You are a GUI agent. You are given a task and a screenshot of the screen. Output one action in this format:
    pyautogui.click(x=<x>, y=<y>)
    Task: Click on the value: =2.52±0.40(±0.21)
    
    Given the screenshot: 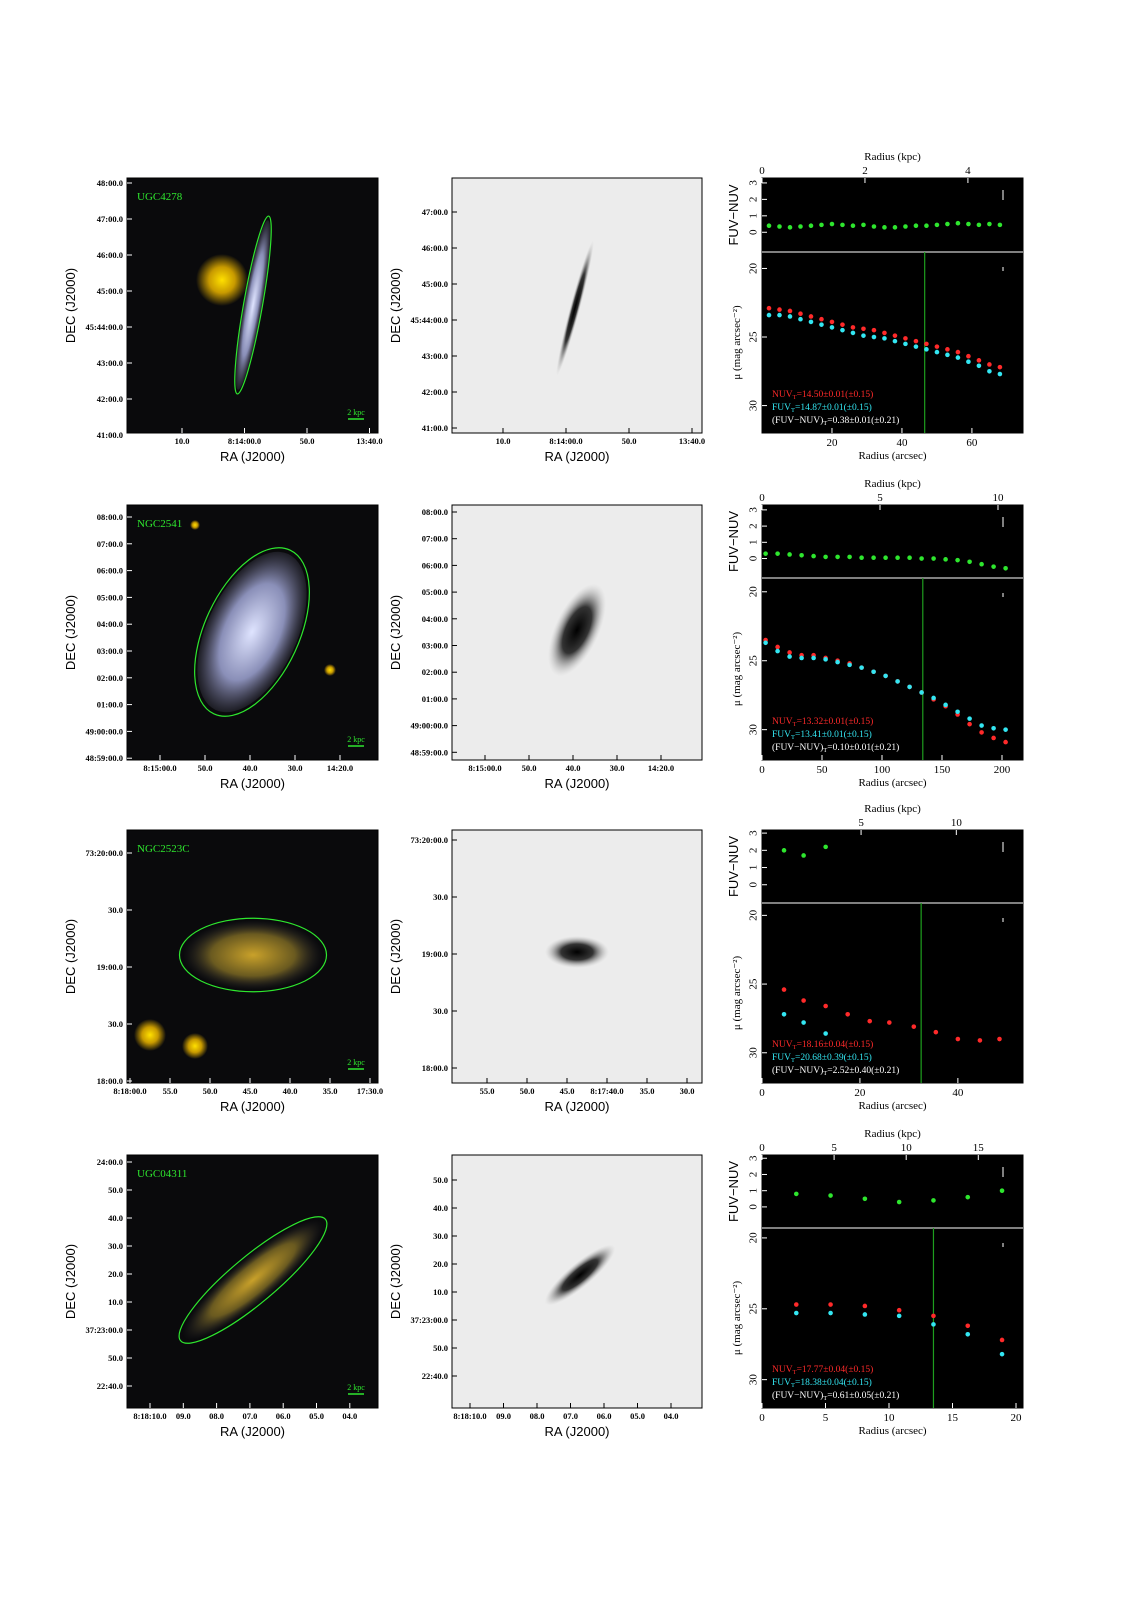 What is the action you would take?
    pyautogui.click(x=863, y=1070)
    